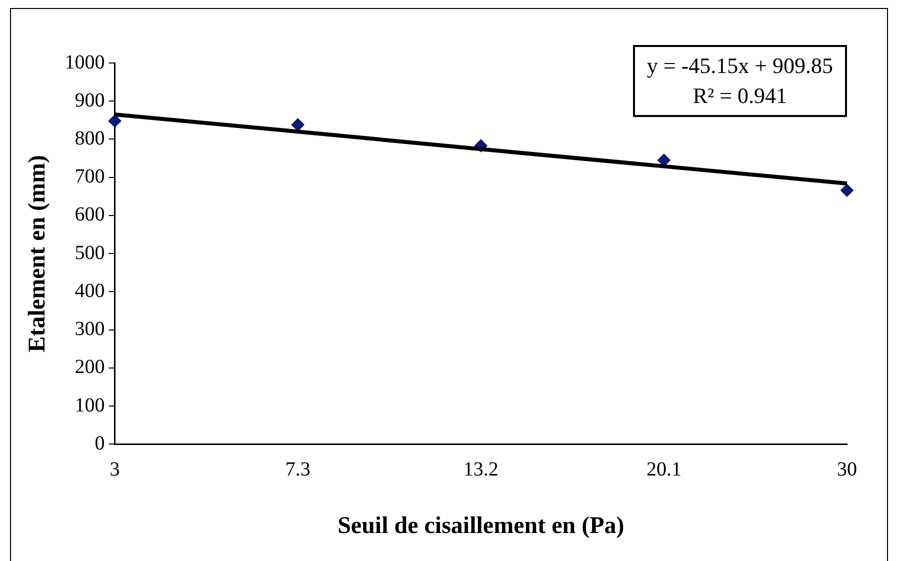 Image resolution: width=904 pixels, height=561 pixels. What do you see at coordinates (89, 329) in the screenshot?
I see `y-tick-label: 300` at bounding box center [89, 329].